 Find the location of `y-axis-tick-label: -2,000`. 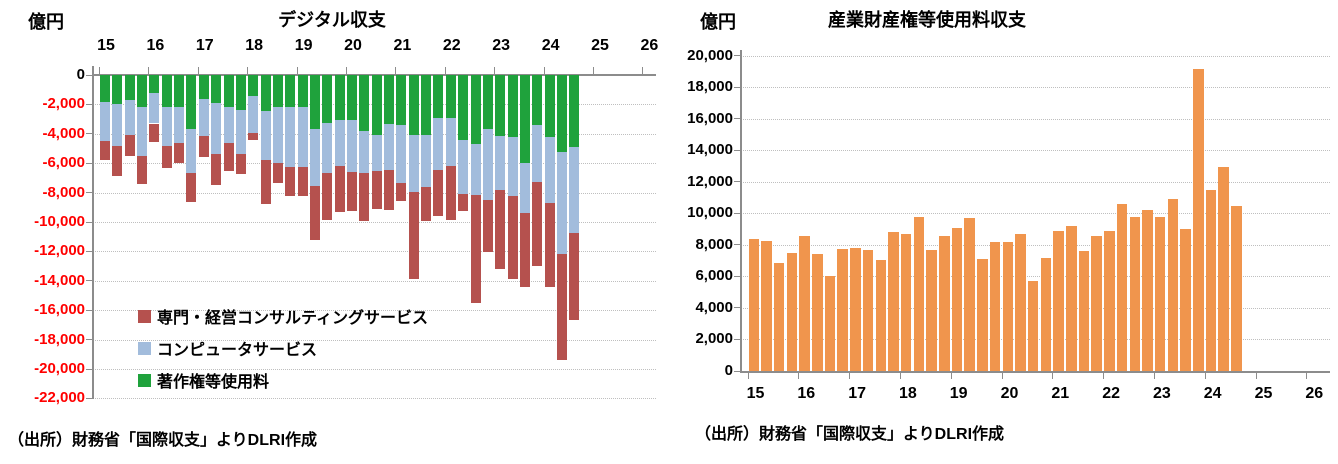

y-axis-tick-label: -2,000 is located at coordinates (63, 104).